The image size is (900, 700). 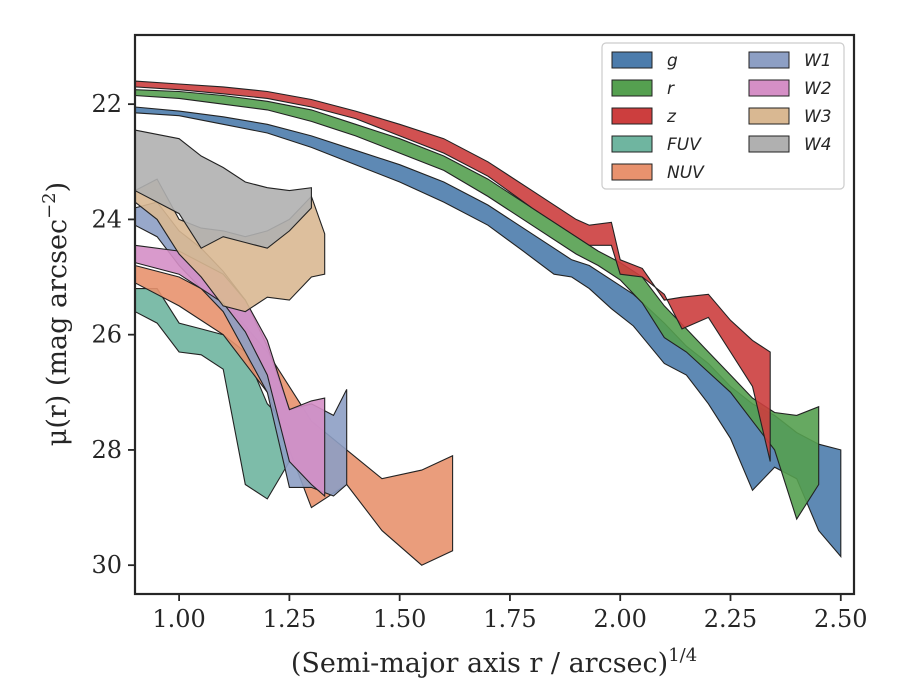 What do you see at coordinates (289, 619) in the screenshot?
I see `x-tick-label: 1.25` at bounding box center [289, 619].